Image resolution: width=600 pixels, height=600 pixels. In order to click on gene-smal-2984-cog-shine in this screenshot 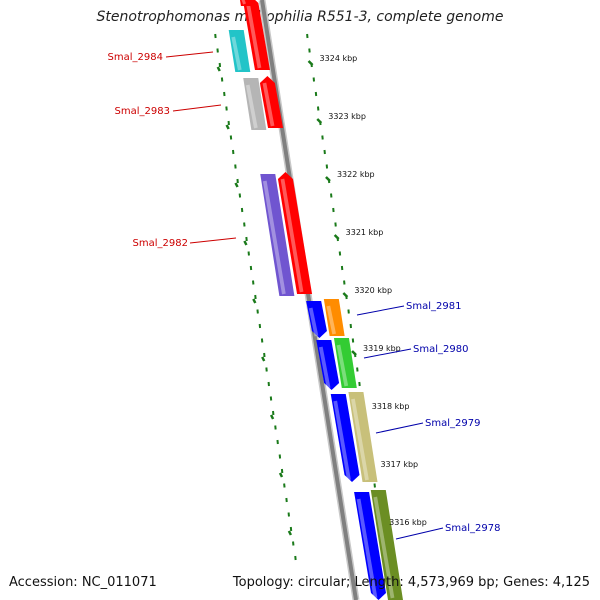, I will do `click(236, 53)`.